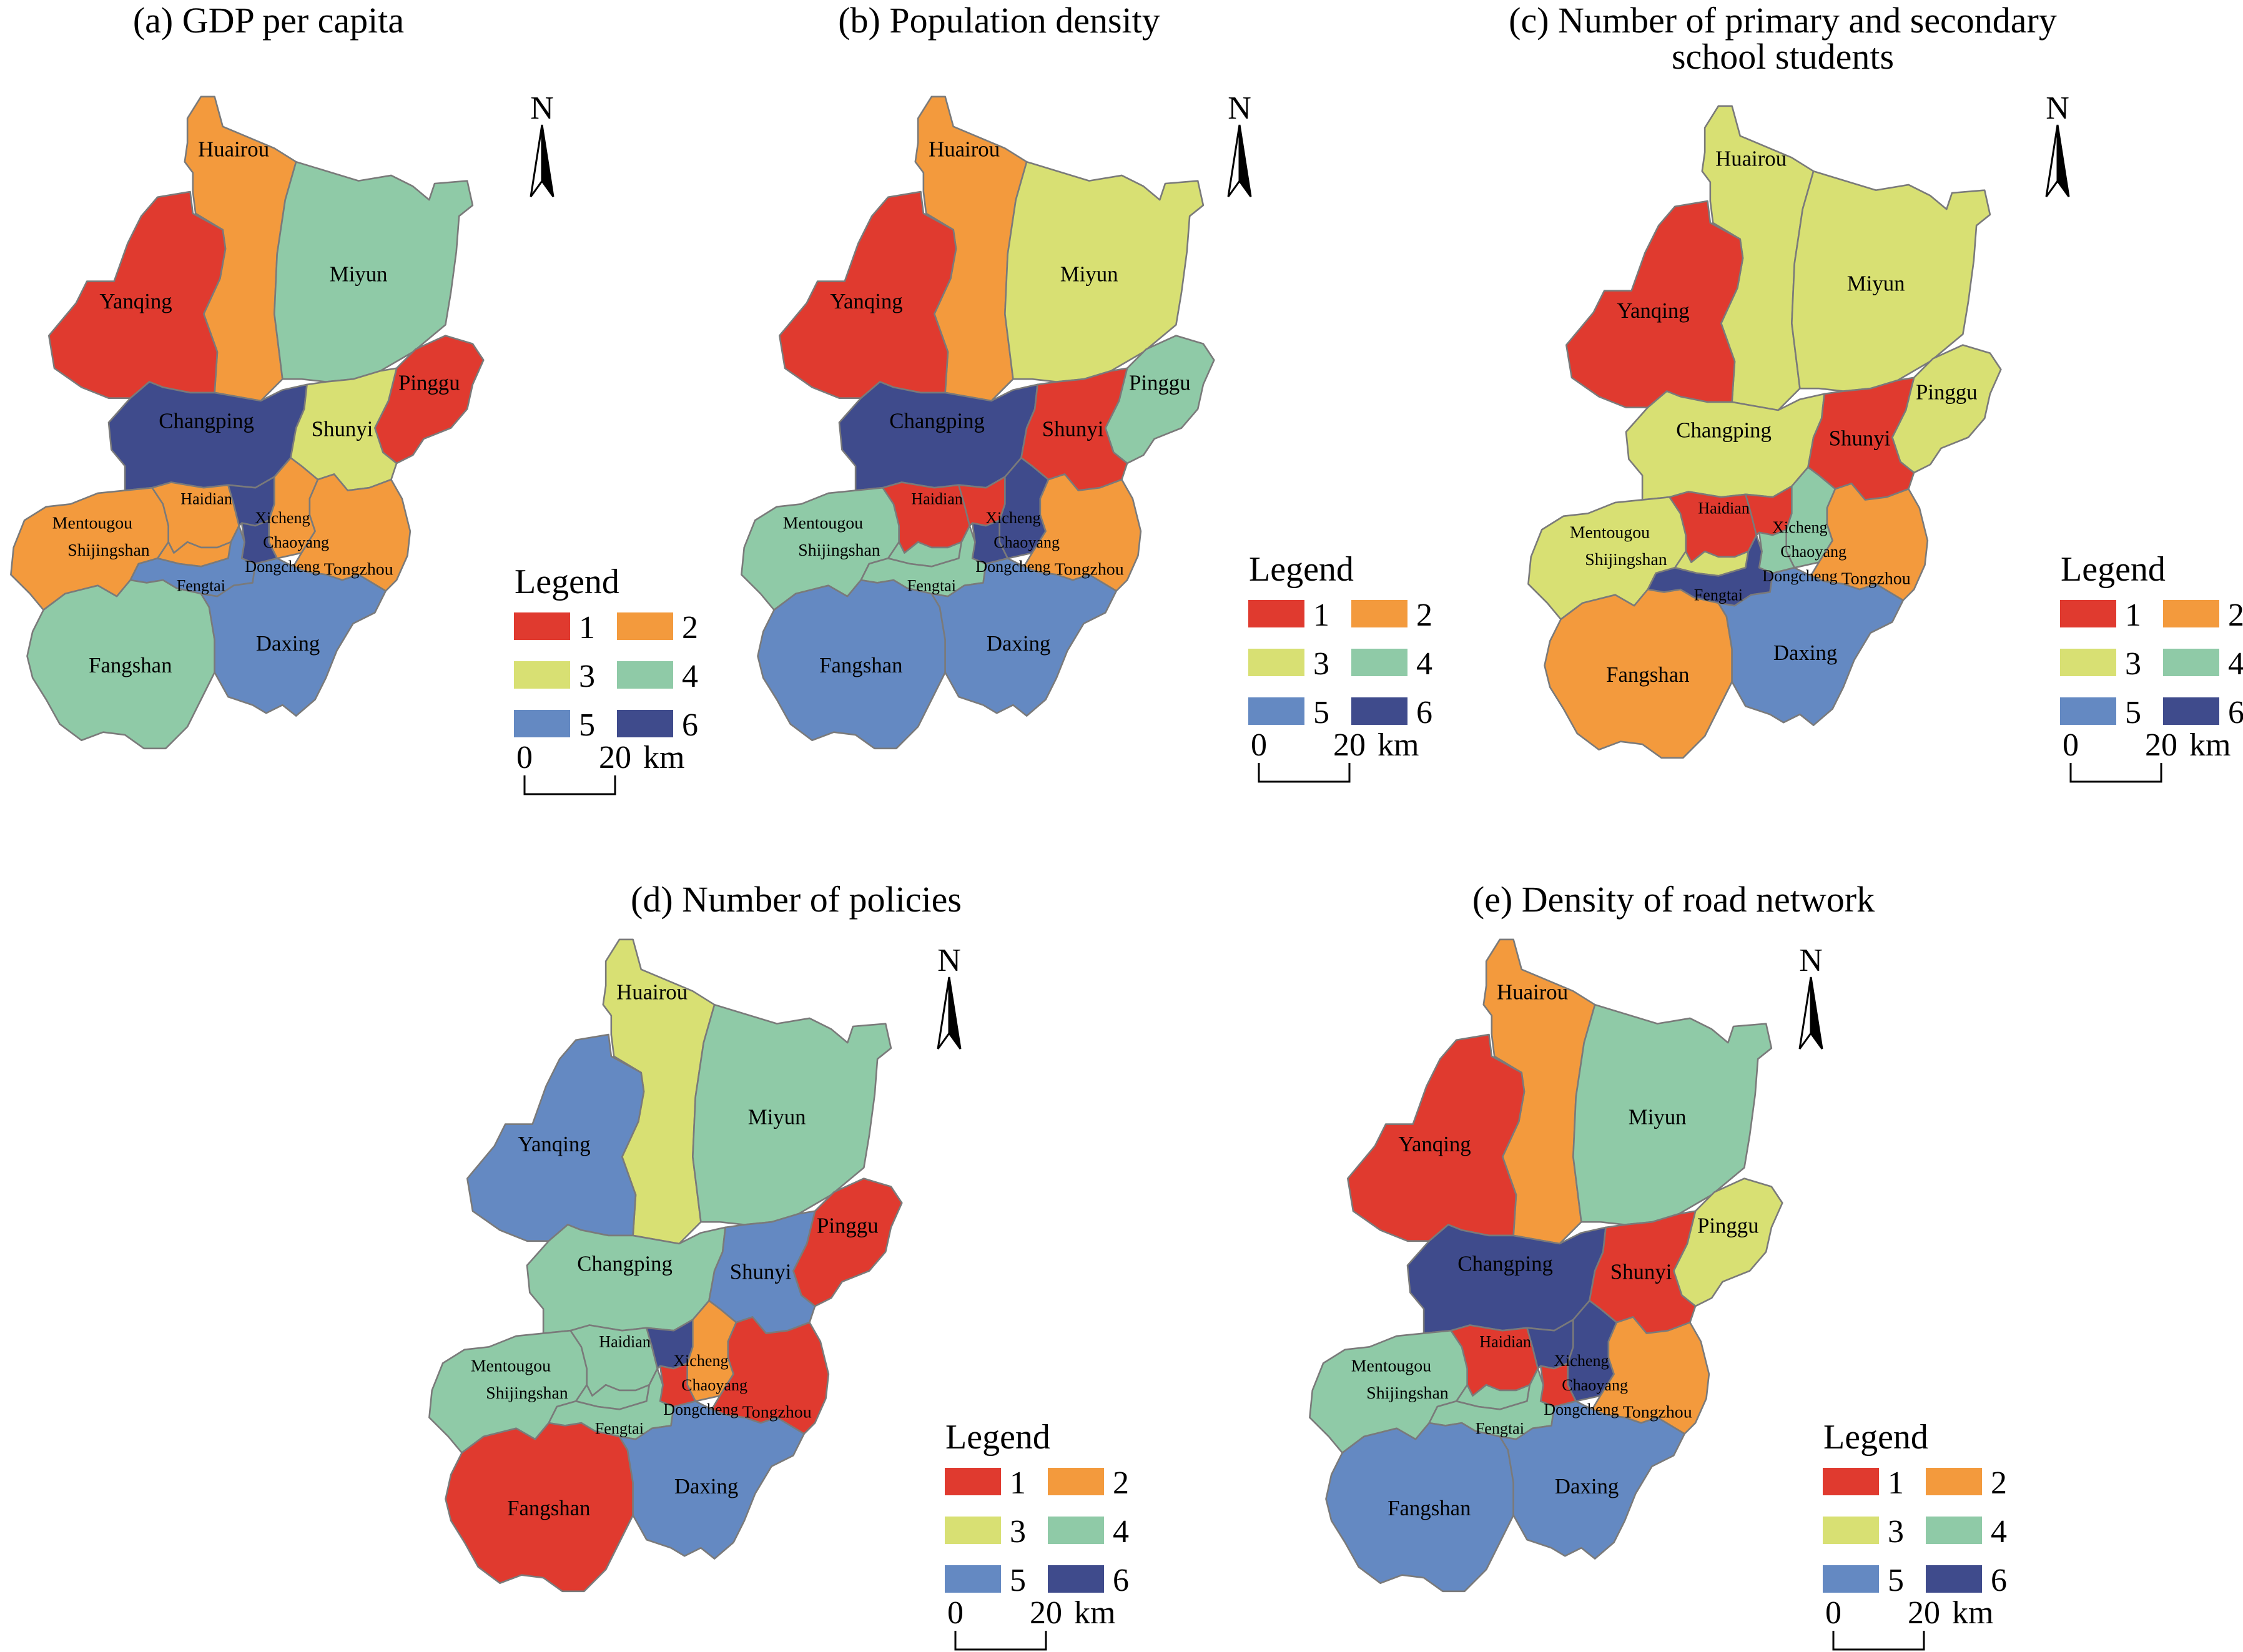  I want to click on scale-bar-line, so click(1304, 773).